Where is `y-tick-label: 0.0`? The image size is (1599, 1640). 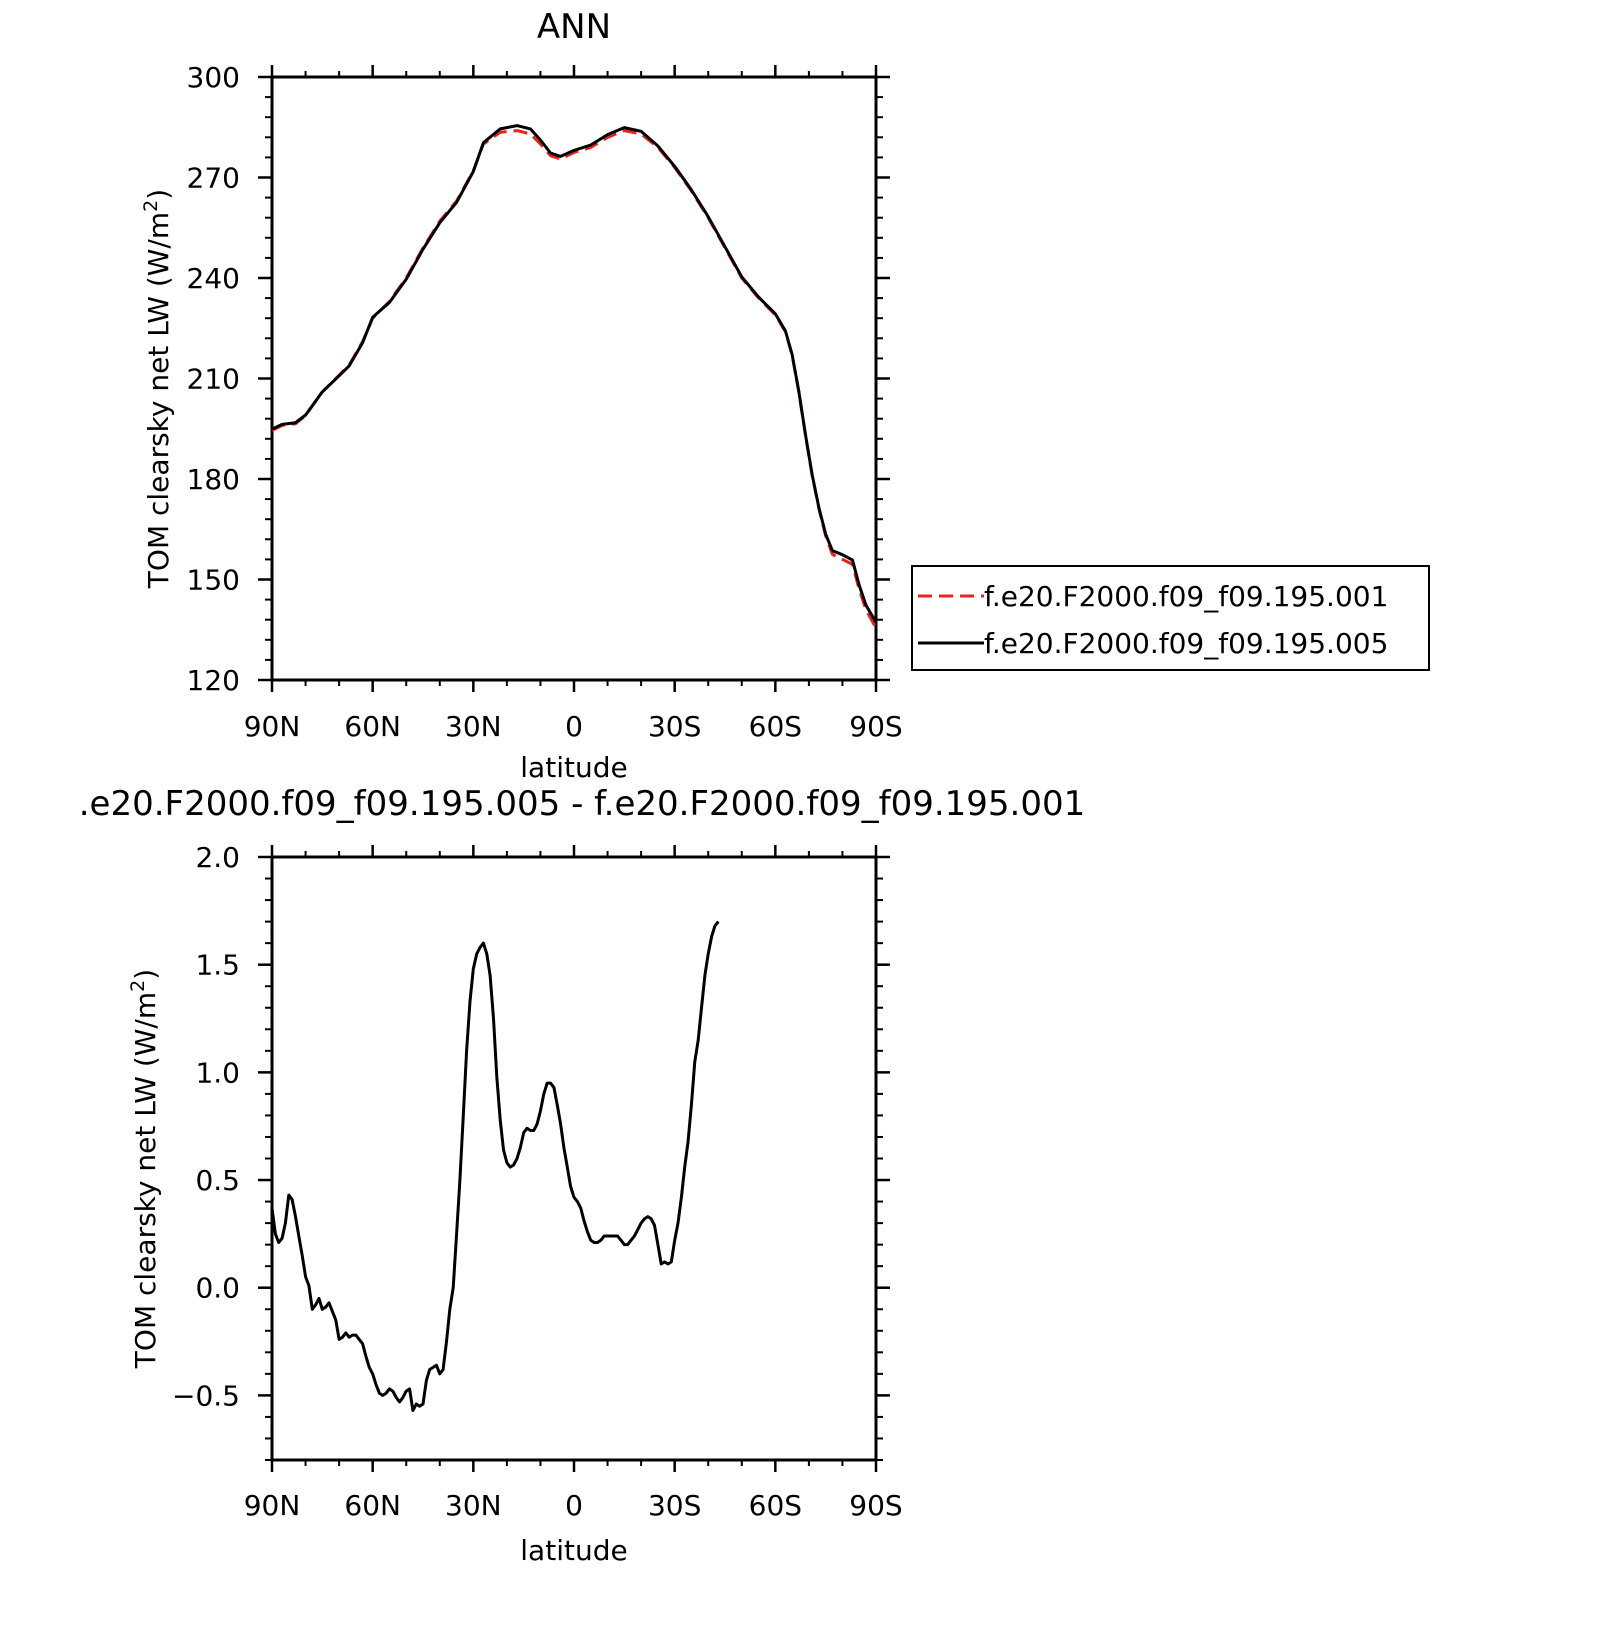
y-tick-label: 0.0 is located at coordinates (217, 1288).